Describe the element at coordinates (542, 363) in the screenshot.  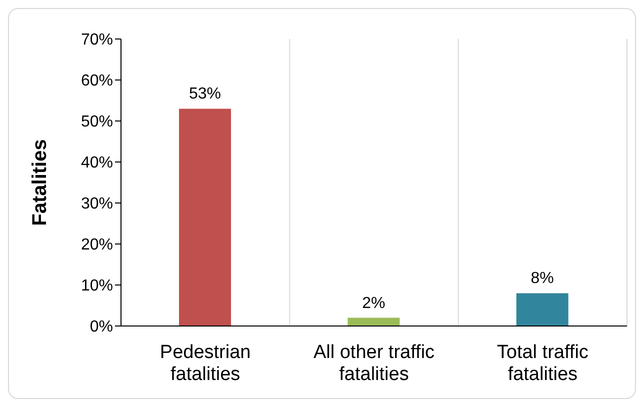
I see `x-tick-label: Total traffic fatalities` at that location.